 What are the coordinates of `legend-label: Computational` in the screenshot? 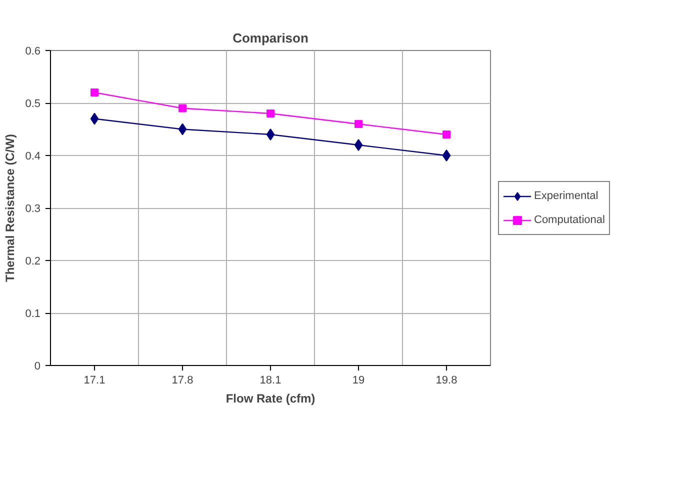 It's located at (569, 220).